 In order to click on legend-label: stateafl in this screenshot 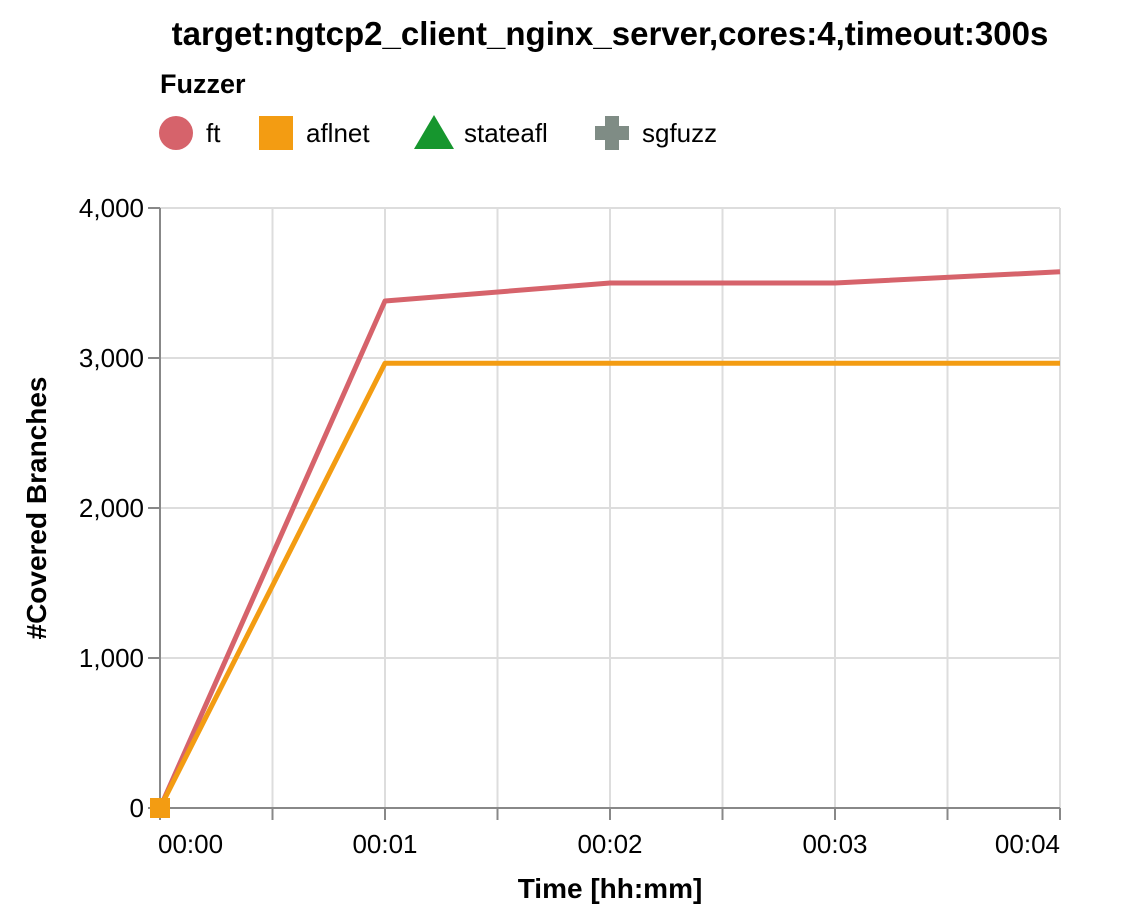, I will do `click(506, 133)`.